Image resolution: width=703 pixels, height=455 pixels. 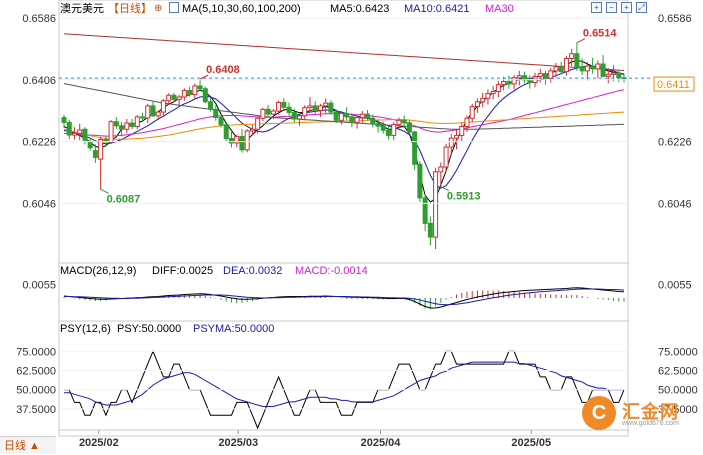 What do you see at coordinates (28, 445) in the screenshot?
I see `period-selector: 日线 ▲` at bounding box center [28, 445].